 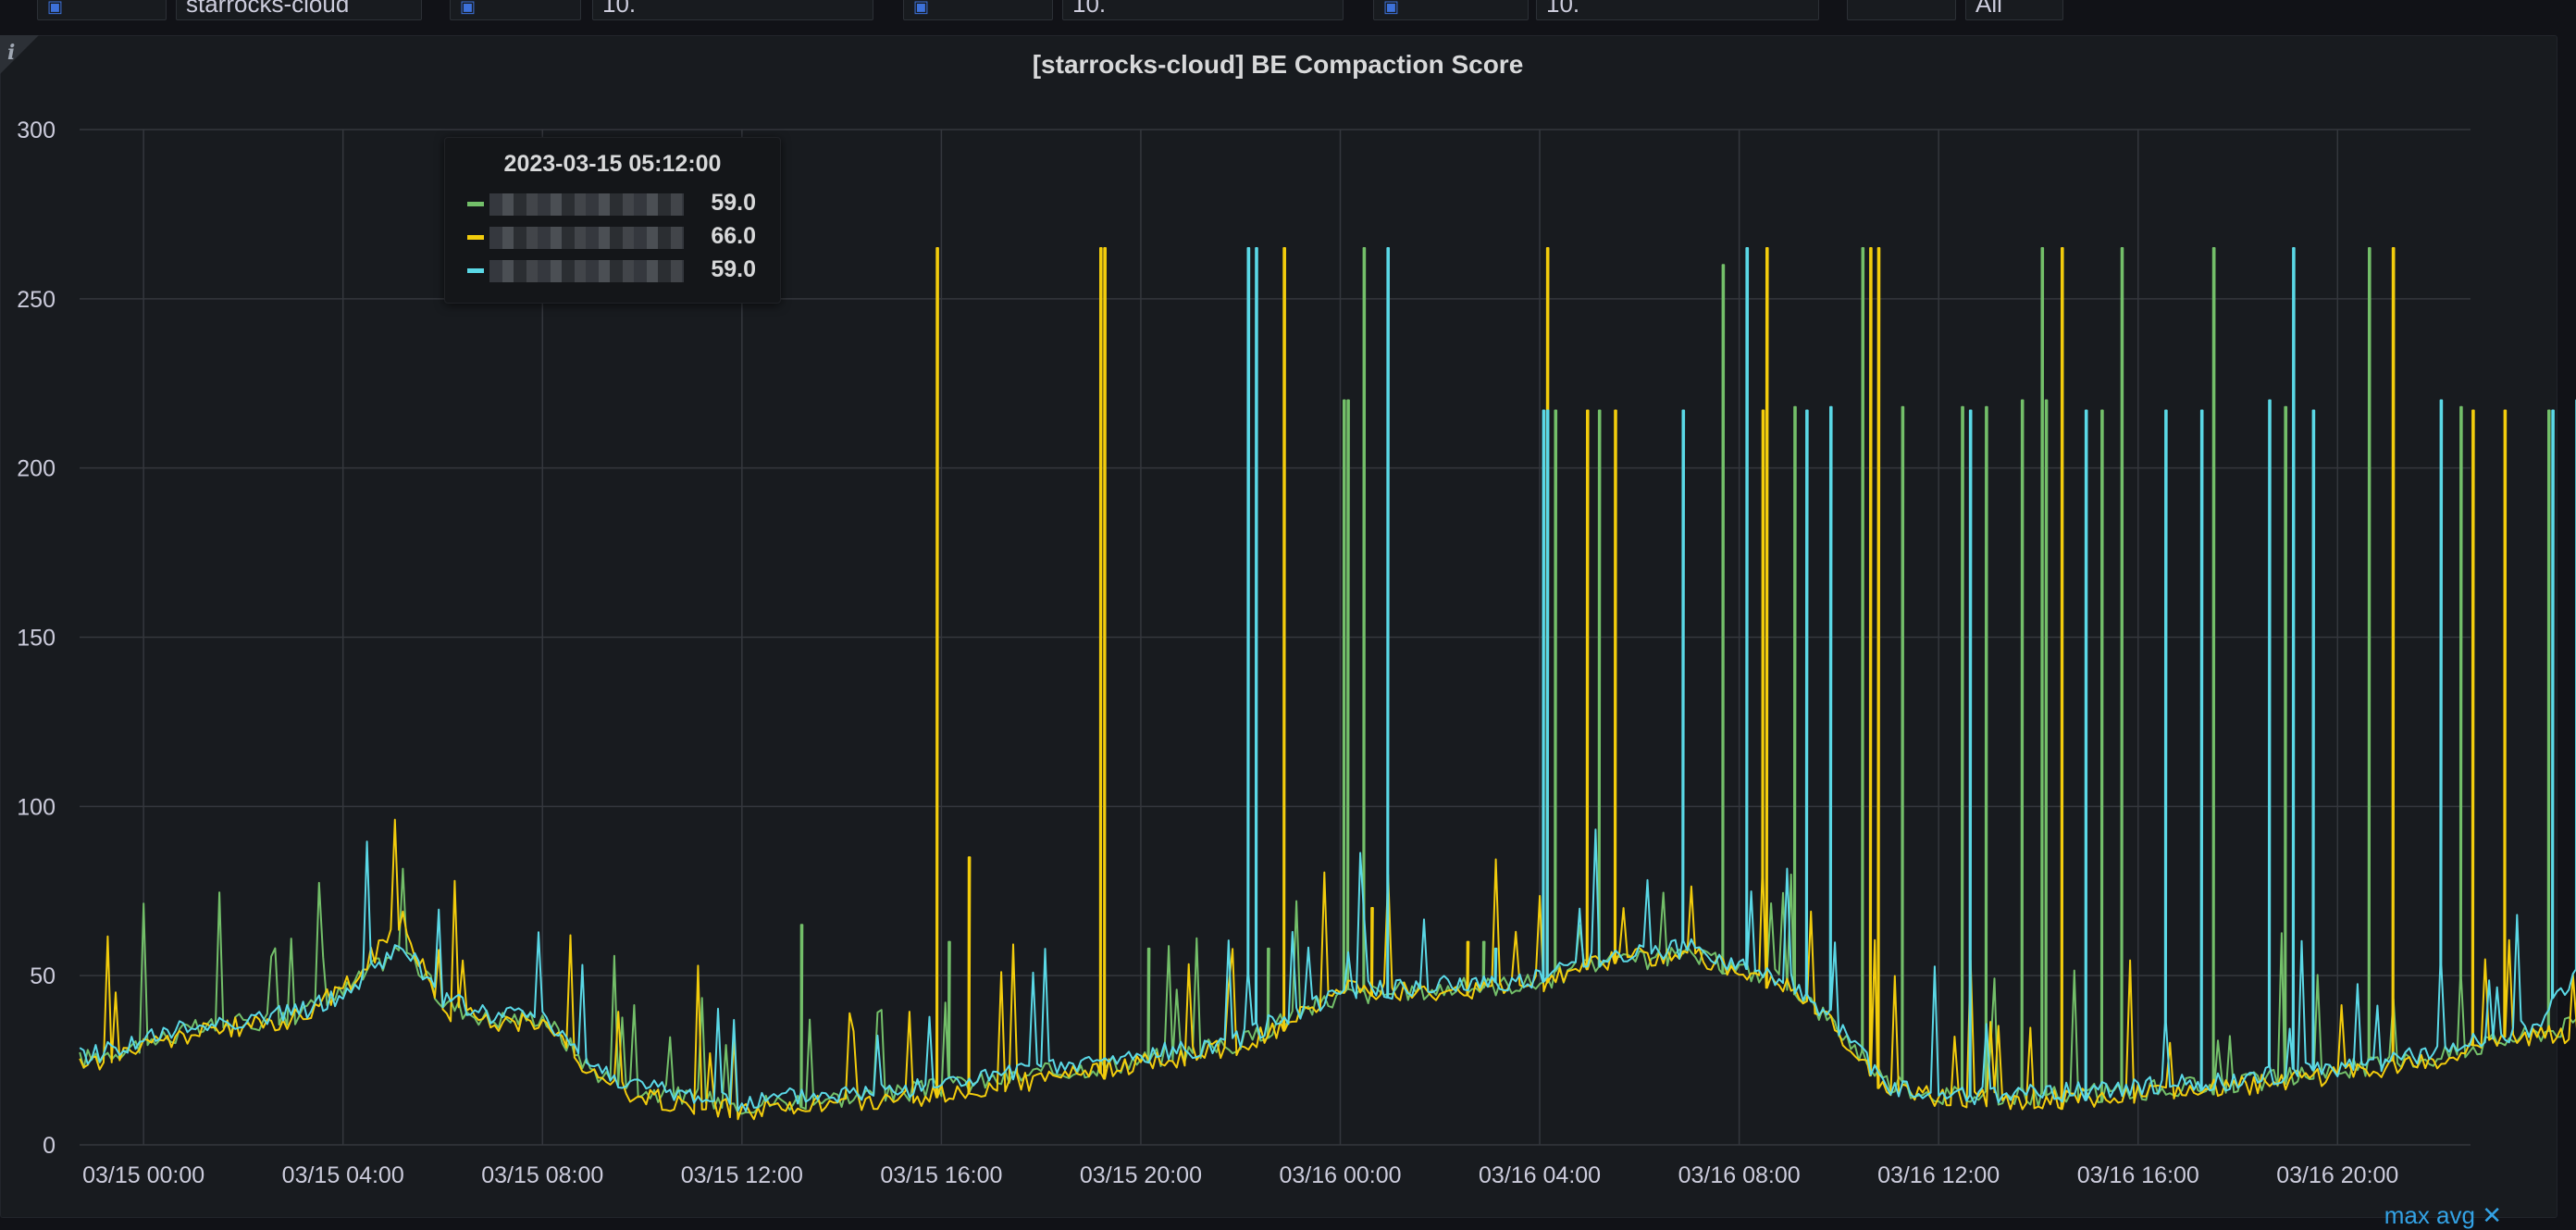 What do you see at coordinates (36, 130) in the screenshot?
I see `y-tick-label: 300` at bounding box center [36, 130].